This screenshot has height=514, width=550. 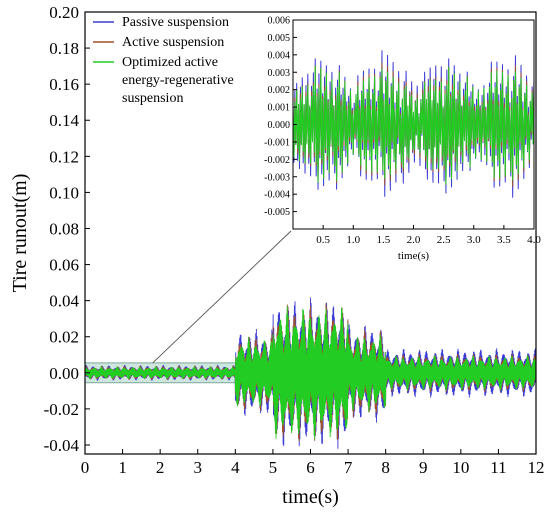 I want to click on inset-x-tick-label: 1.0, so click(x=353, y=240).